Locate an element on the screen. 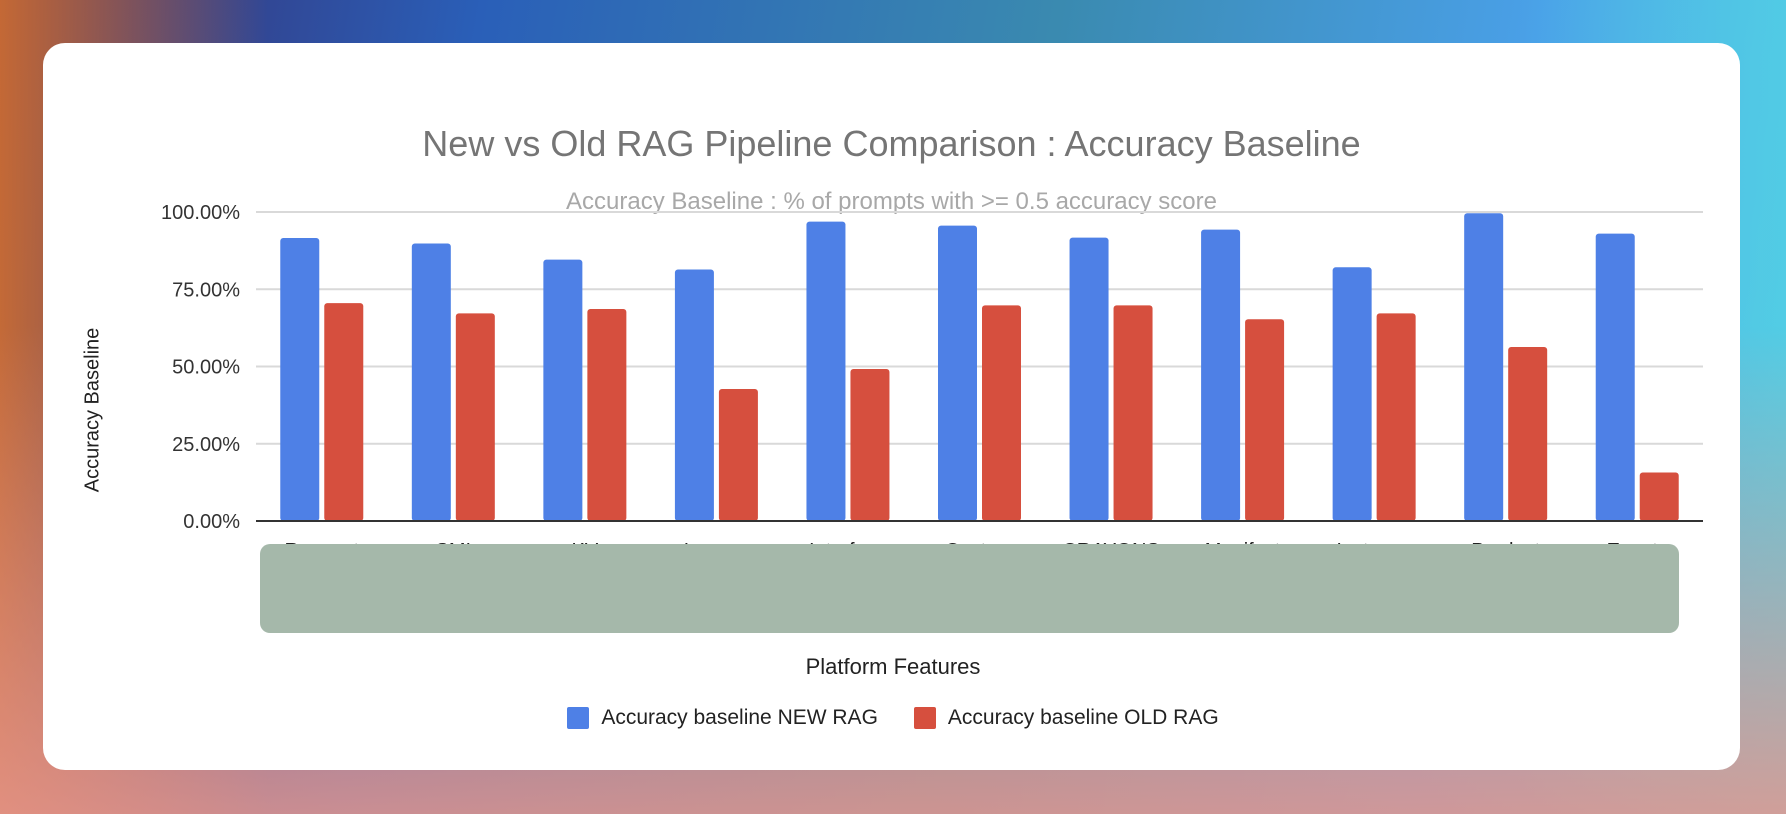 The width and height of the screenshot is (1786, 814). x-axis-label: Platform Features is located at coordinates (893, 666).